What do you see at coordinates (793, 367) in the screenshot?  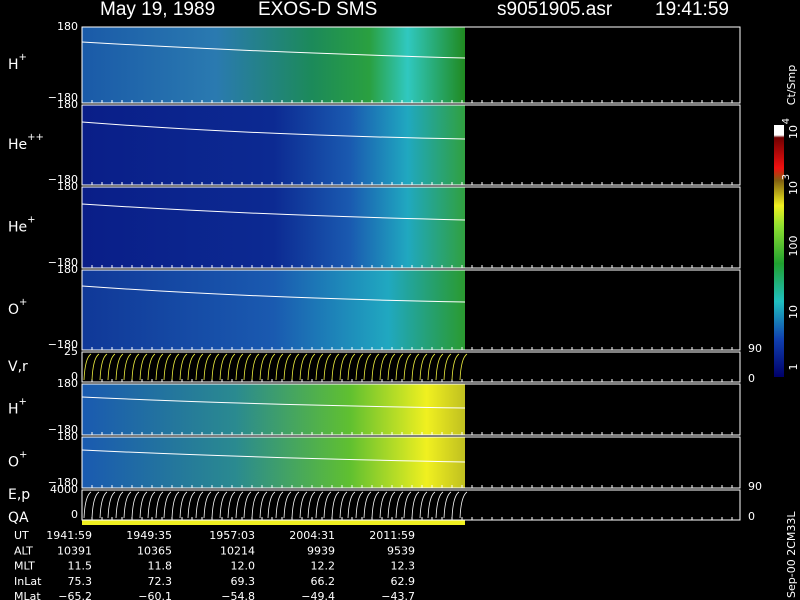 I see `colorbar-label: 1` at bounding box center [793, 367].